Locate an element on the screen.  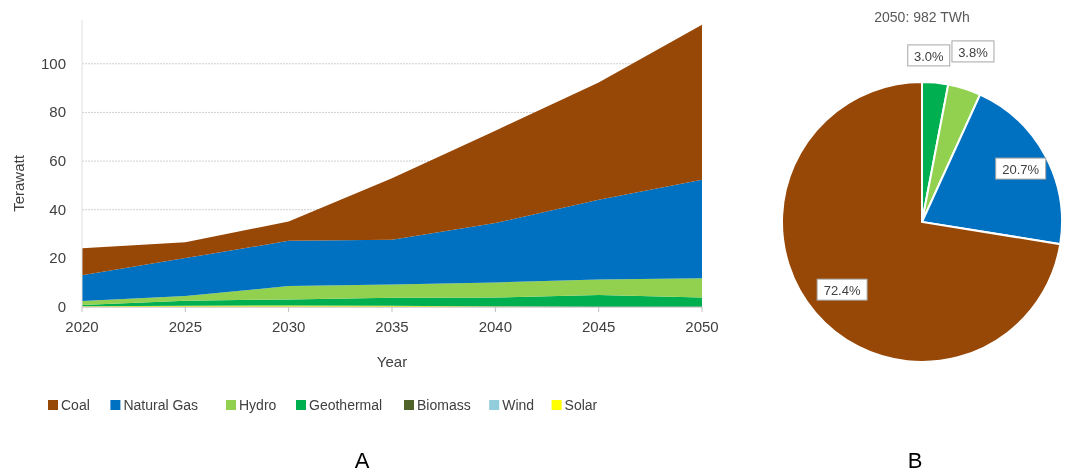
y-tick-label: 0 is located at coordinates (61, 306).